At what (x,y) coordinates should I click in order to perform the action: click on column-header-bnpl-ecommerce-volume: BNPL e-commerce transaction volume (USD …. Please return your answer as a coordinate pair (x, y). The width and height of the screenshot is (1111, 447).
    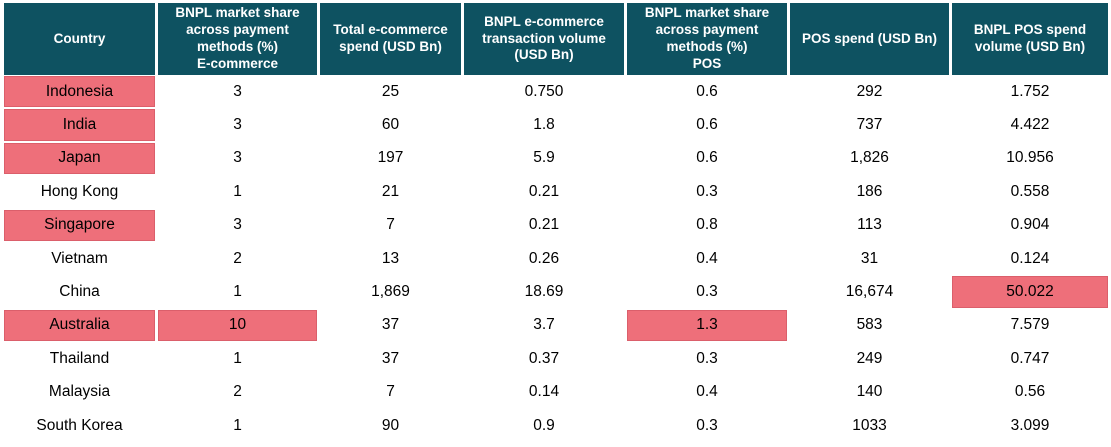
    Looking at the image, I should click on (544, 39).